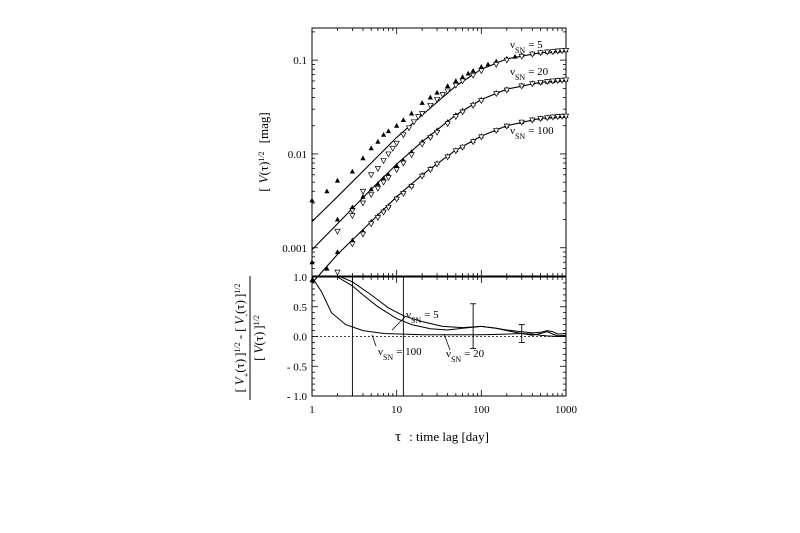 The width and height of the screenshot is (800, 533). What do you see at coordinates (532, 133) in the screenshot?
I see `top-label-nu100: νSN = 100` at bounding box center [532, 133].